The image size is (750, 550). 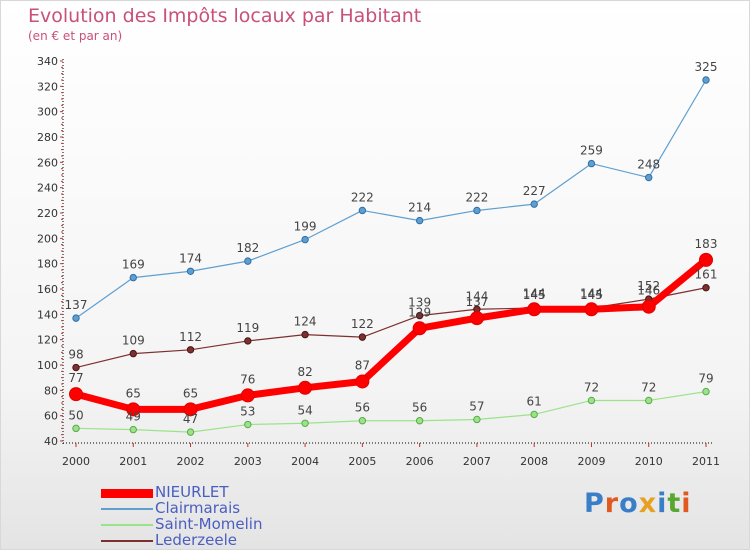 What do you see at coordinates (591, 461) in the screenshot?
I see `x-tick-label: 2009` at bounding box center [591, 461].